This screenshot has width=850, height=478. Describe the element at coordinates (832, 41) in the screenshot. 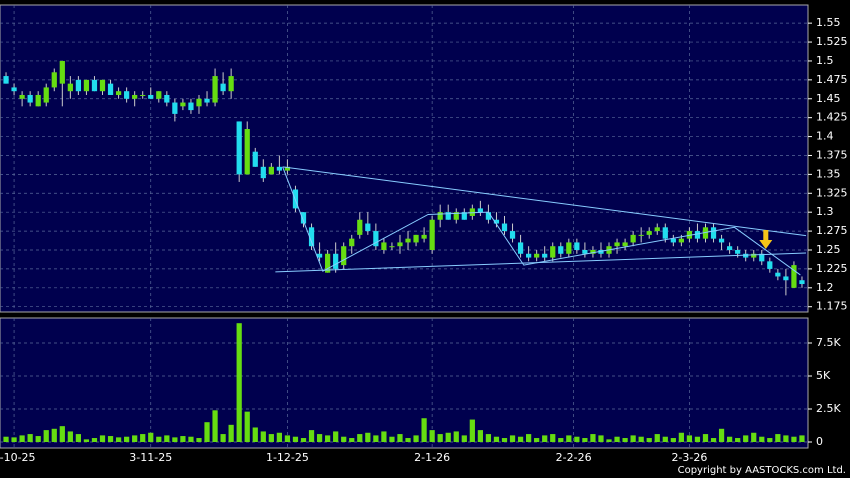

I see `y-tick-label: 1.525` at that location.